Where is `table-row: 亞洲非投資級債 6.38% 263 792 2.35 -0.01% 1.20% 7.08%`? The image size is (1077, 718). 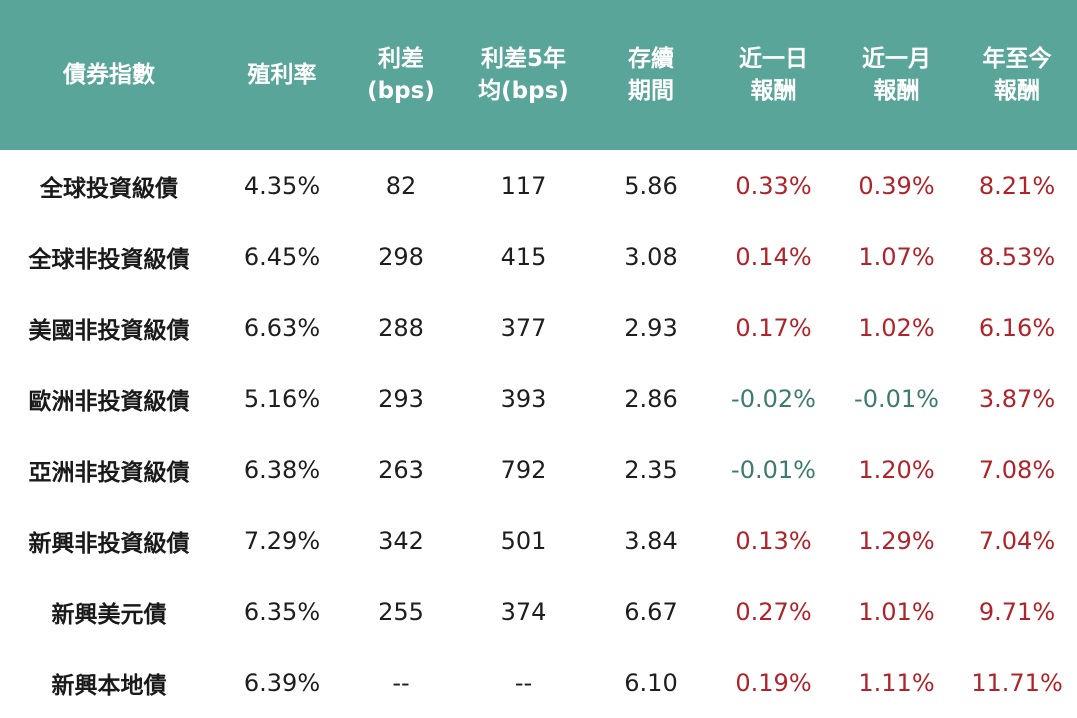 table-row: 亞洲非投資級債 6.38% 263 792 2.35 -0.01% 1.20% 7.08% is located at coordinates (538, 469).